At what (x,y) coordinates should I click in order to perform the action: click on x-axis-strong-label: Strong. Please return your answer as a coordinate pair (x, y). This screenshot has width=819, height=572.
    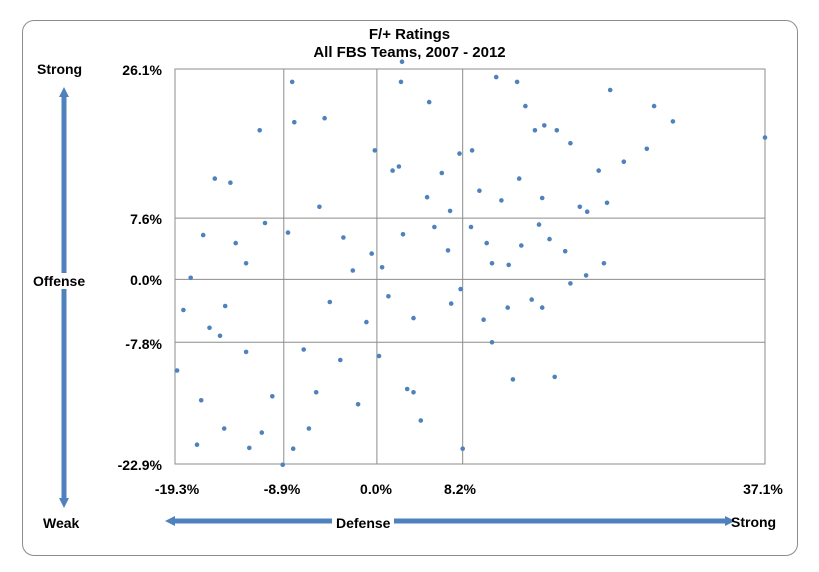
    Looking at the image, I should click on (754, 522).